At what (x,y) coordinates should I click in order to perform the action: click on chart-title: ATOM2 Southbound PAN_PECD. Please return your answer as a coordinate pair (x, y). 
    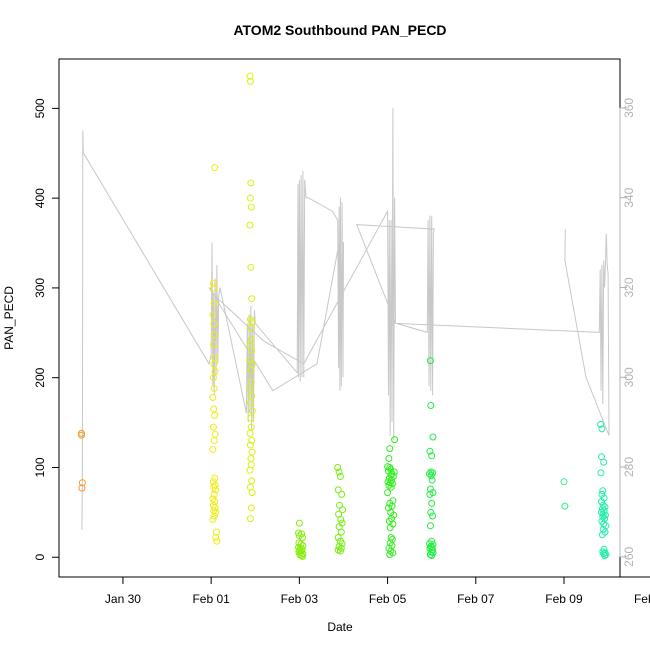
    Looking at the image, I should click on (339, 30).